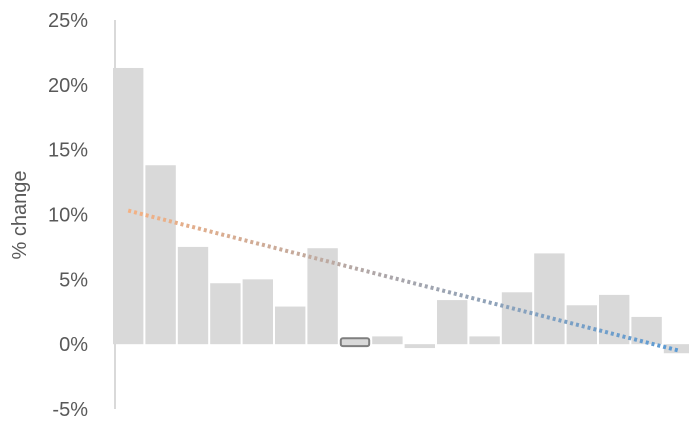  Describe the element at coordinates (70, 410) in the screenshot. I see `y-tick-label: -5%` at that location.